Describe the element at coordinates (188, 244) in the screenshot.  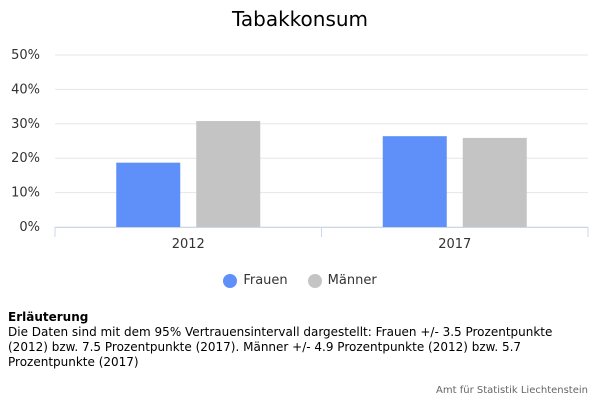
I see `x-tick-label: 2012` at that location.